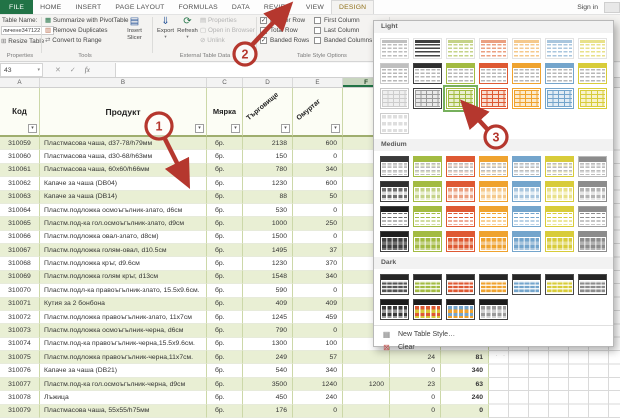 Image resolution: width=620 pixels, height=418 pixels. I want to click on column-header-D: D, so click(268, 82).